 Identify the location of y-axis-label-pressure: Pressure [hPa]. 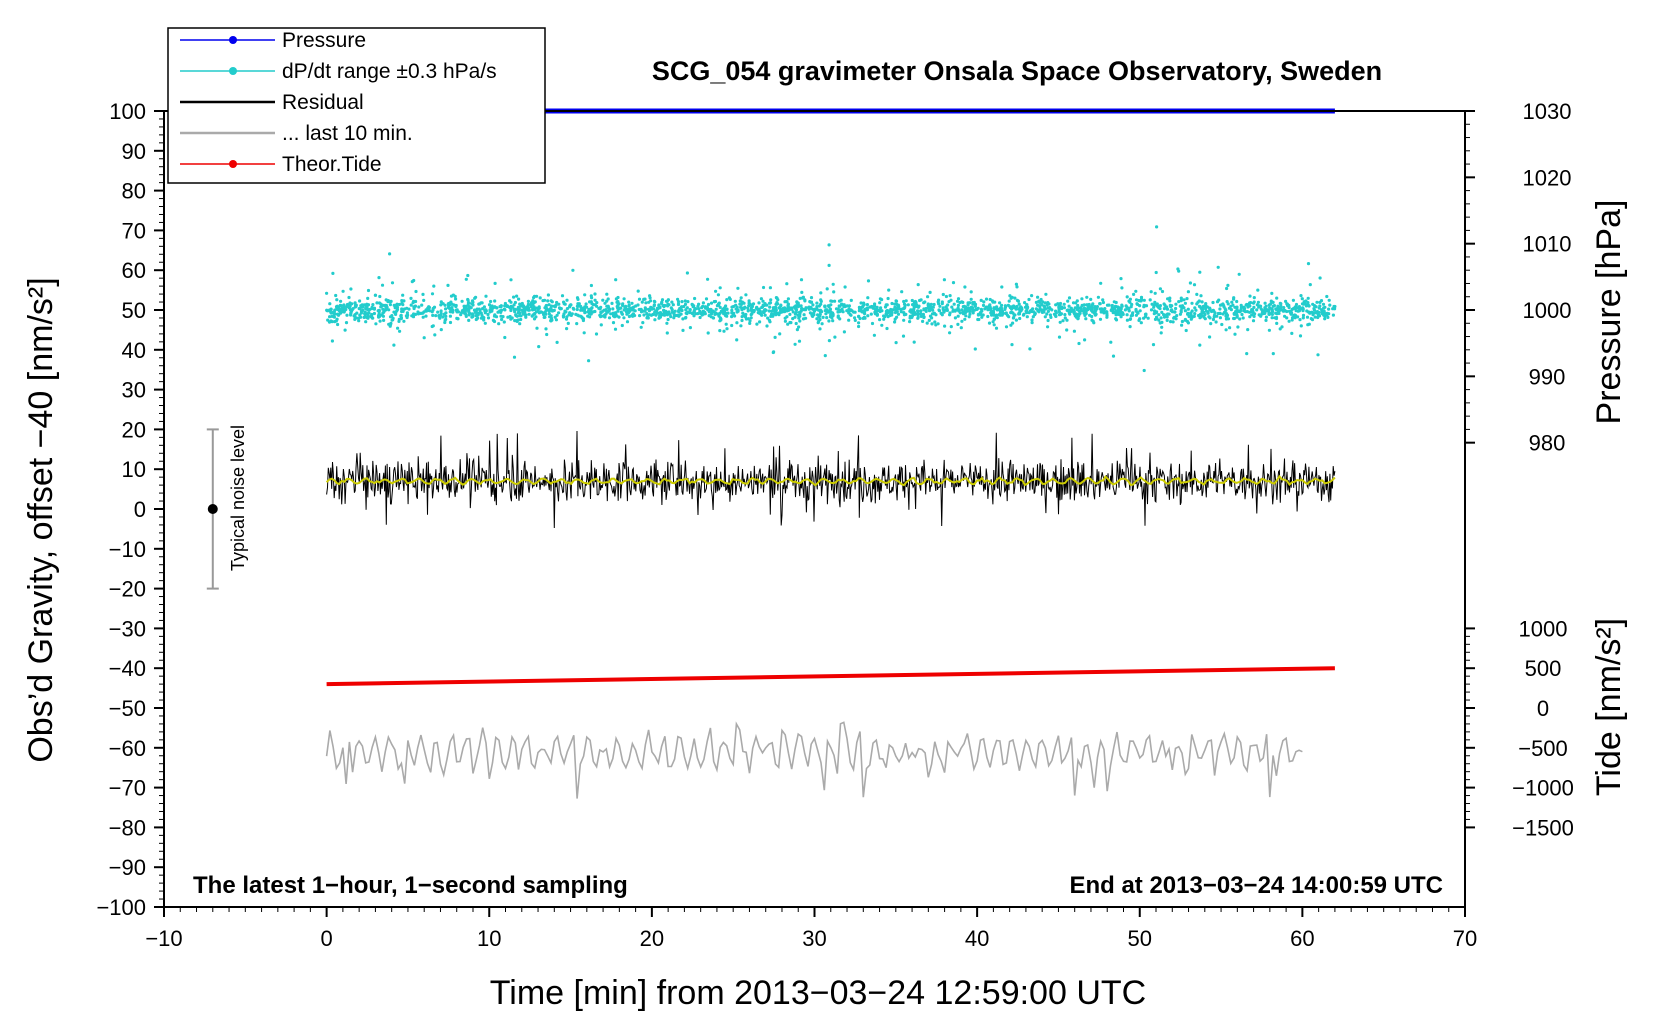
(1609, 312).